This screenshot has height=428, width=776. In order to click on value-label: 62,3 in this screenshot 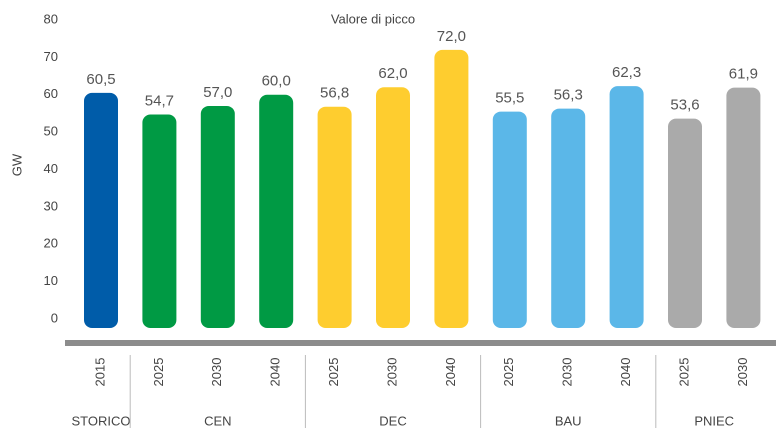, I will do `click(626, 72)`.